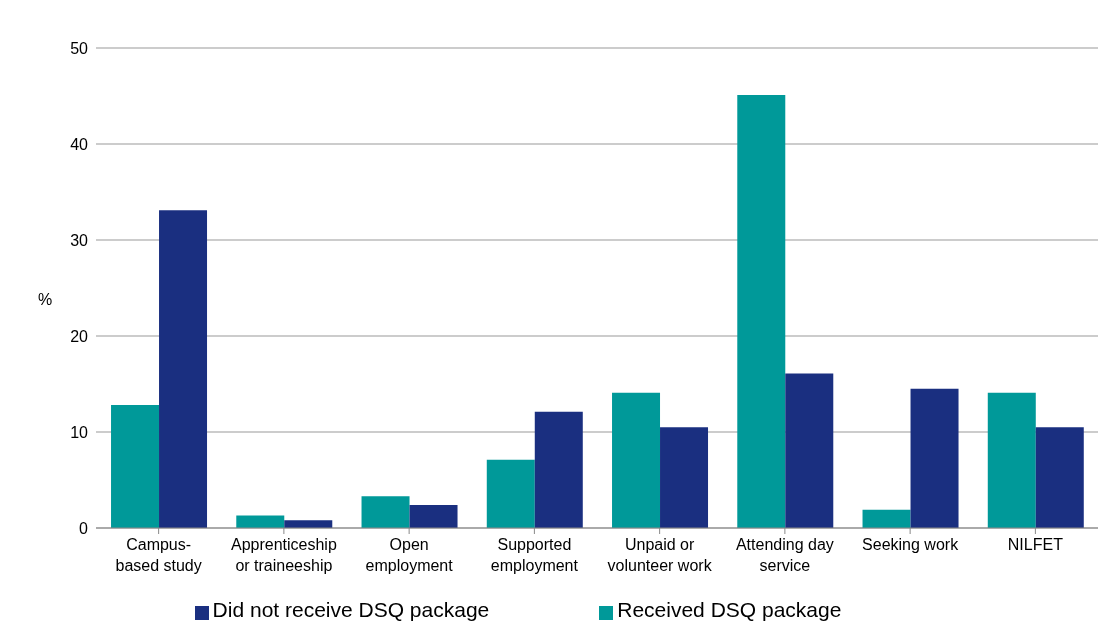 This screenshot has width=1120, height=630. I want to click on y-tick-label: 50, so click(79, 48).